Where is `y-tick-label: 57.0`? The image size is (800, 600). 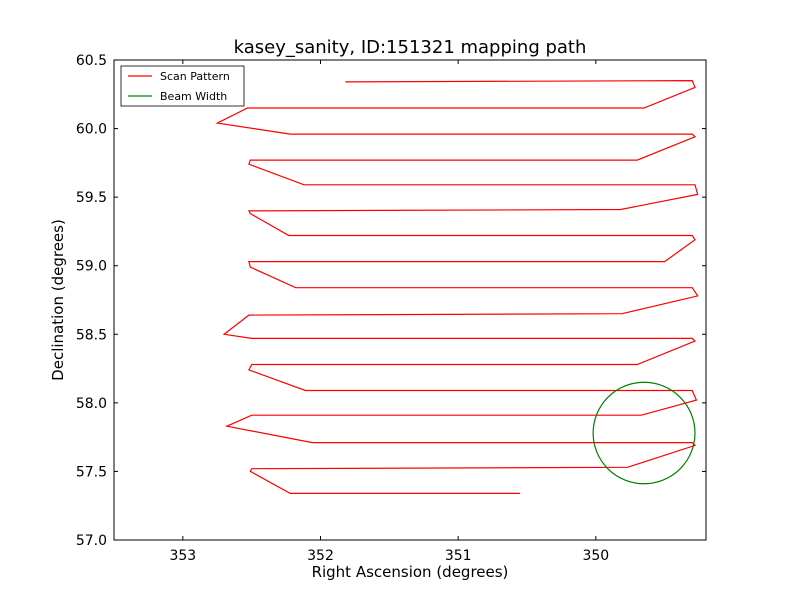 y-tick-label: 57.0 is located at coordinates (91, 541).